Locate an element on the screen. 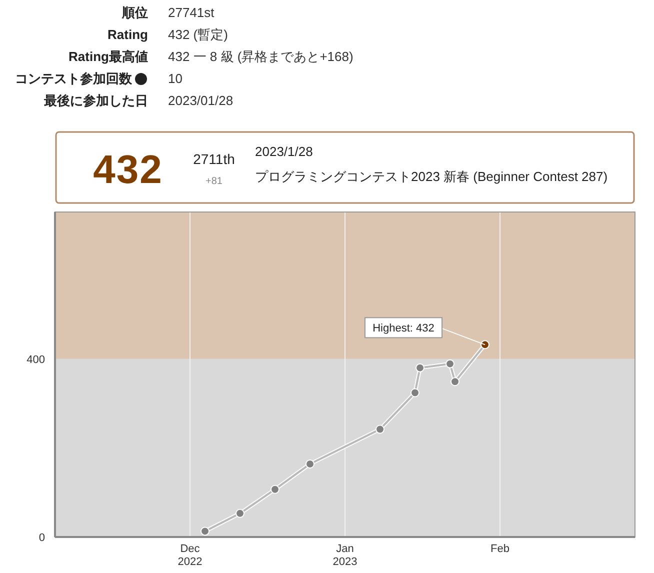 Image resolution: width=654 pixels, height=573 pixels. category-label: Rating最高値 is located at coordinates (108, 56).